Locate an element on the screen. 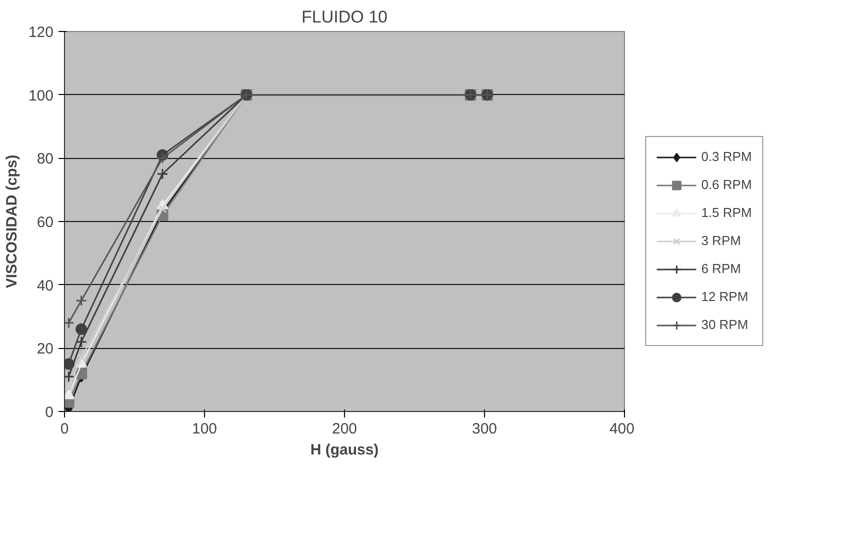 The height and width of the screenshot is (536, 842). legend-label: 0.3 RPM is located at coordinates (726, 156).